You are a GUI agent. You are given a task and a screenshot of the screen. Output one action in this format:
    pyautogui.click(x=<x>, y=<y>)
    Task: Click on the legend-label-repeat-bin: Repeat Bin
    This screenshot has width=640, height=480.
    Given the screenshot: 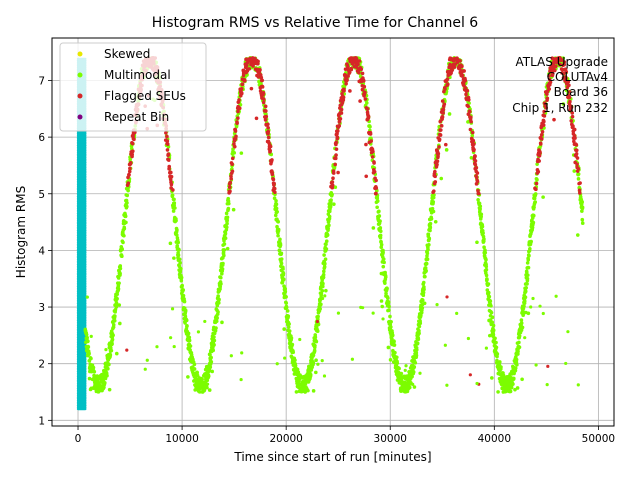 What is the action you would take?
    pyautogui.click(x=136, y=117)
    